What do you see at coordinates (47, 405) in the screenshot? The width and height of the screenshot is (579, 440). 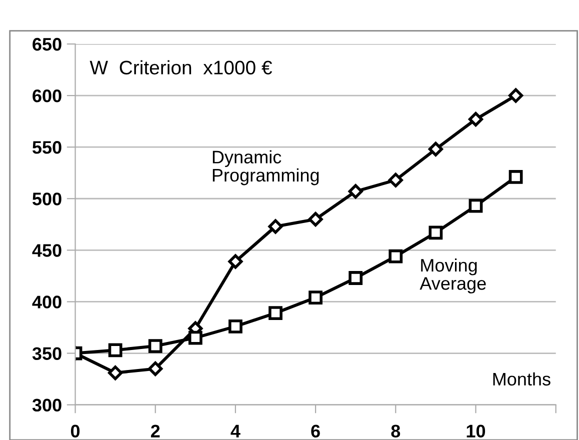 I see `y-tick-label: 300` at bounding box center [47, 405].